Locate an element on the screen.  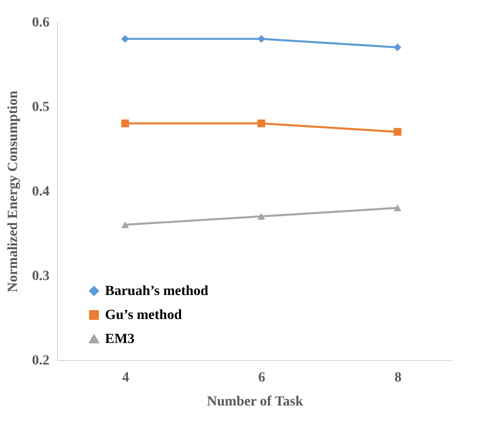
x-tick-label: 6 is located at coordinates (262, 378).